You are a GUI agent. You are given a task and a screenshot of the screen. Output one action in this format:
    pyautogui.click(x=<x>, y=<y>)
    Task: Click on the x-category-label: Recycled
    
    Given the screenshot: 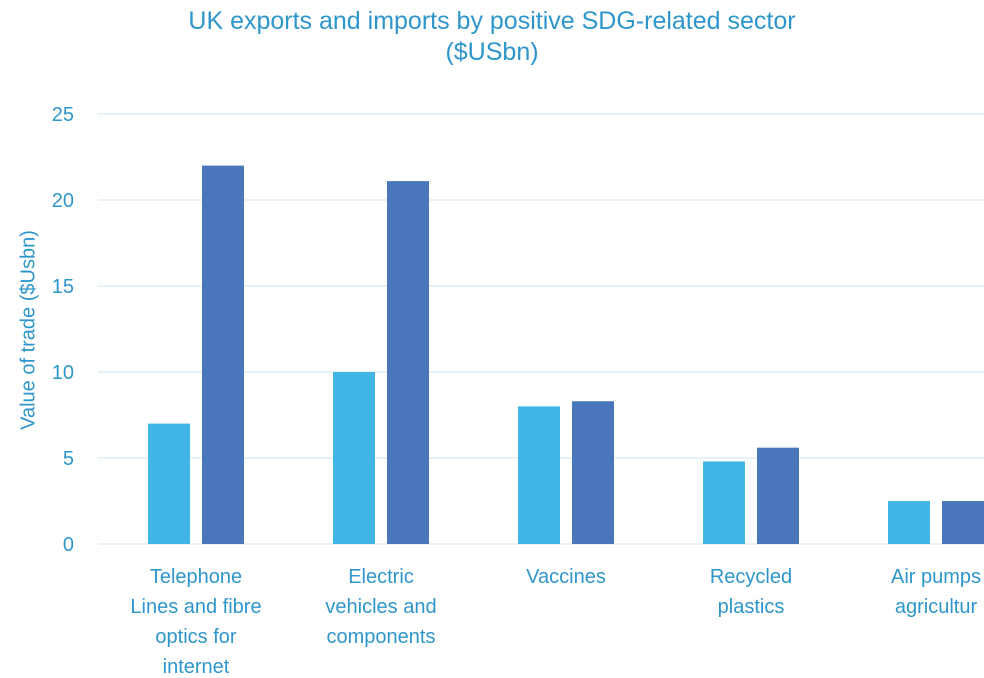 What is the action you would take?
    pyautogui.click(x=751, y=577)
    